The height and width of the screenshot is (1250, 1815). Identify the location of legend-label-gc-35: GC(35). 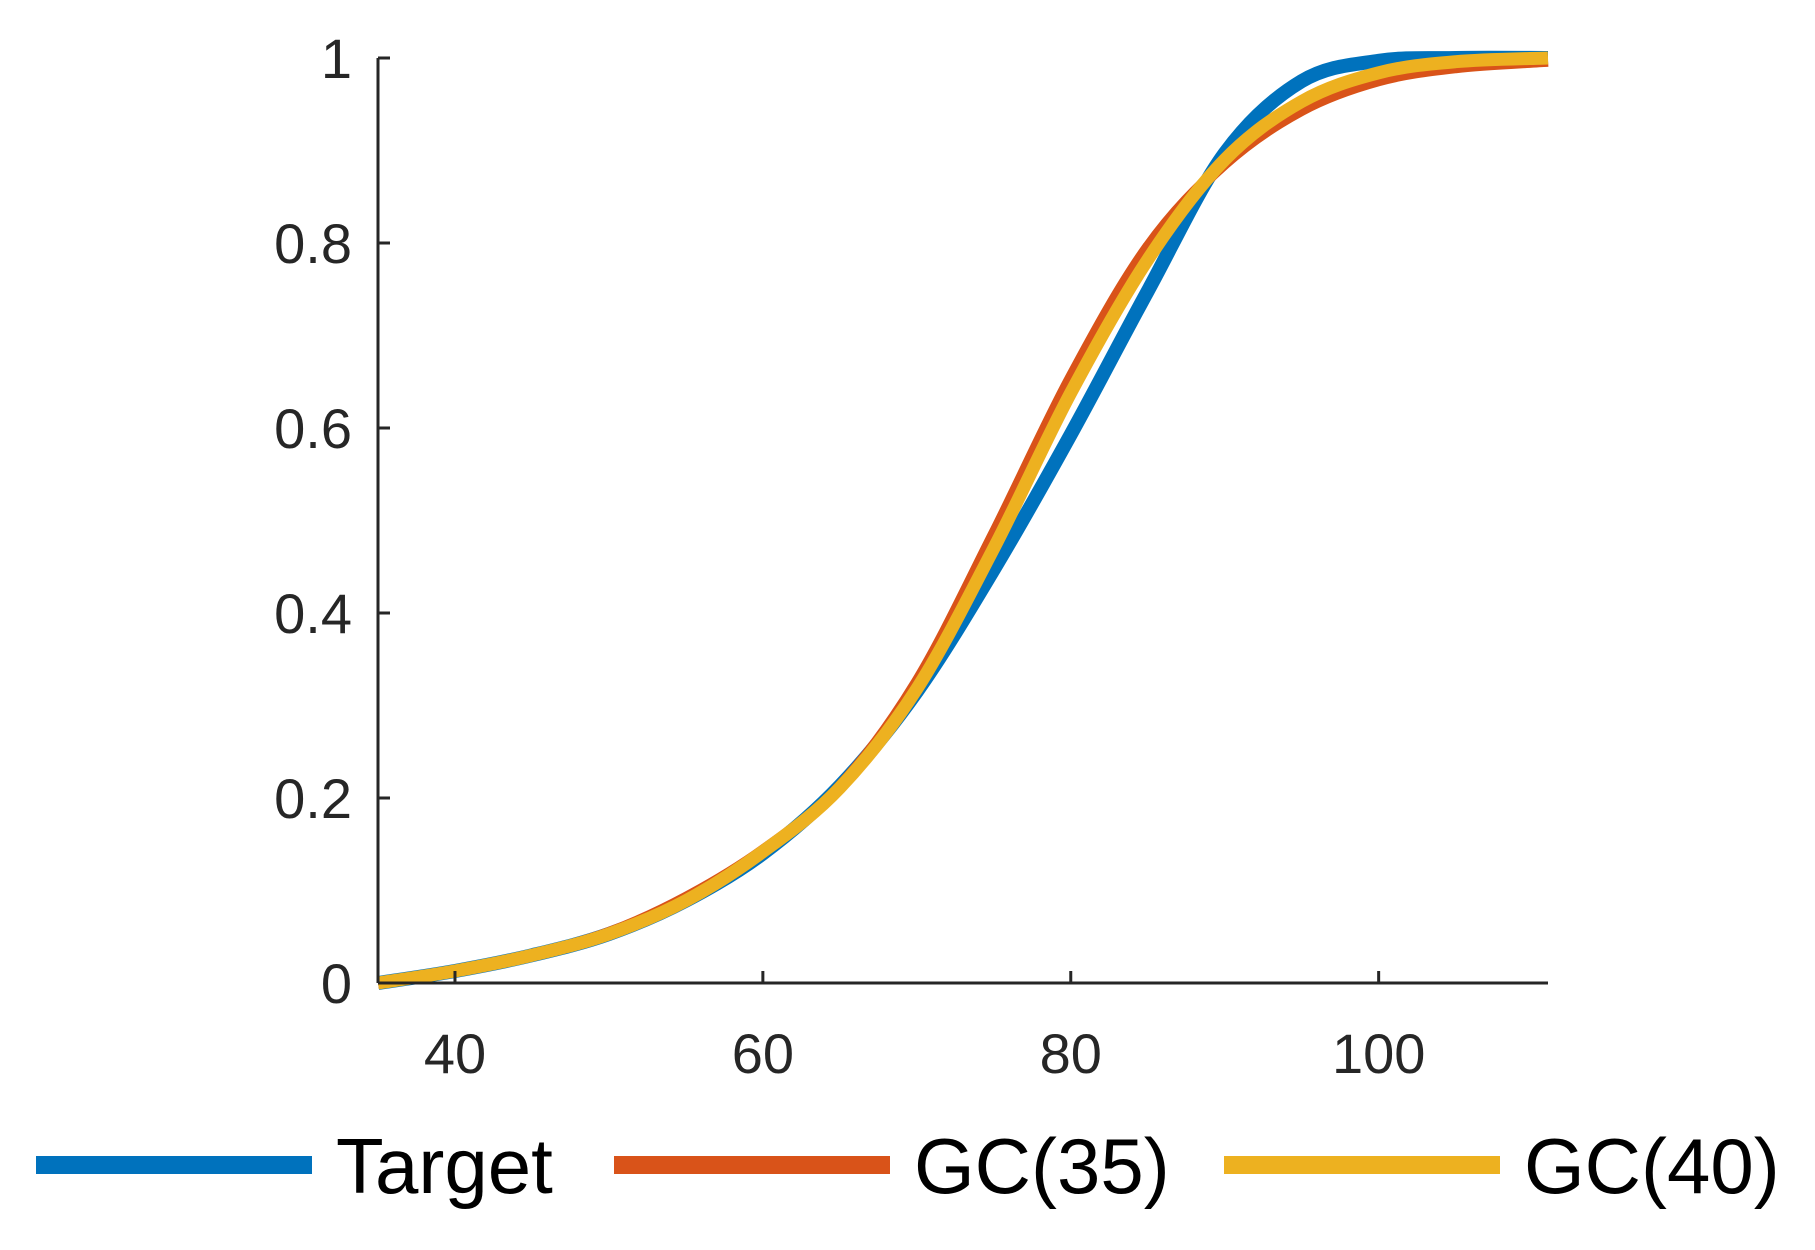
(1042, 1166).